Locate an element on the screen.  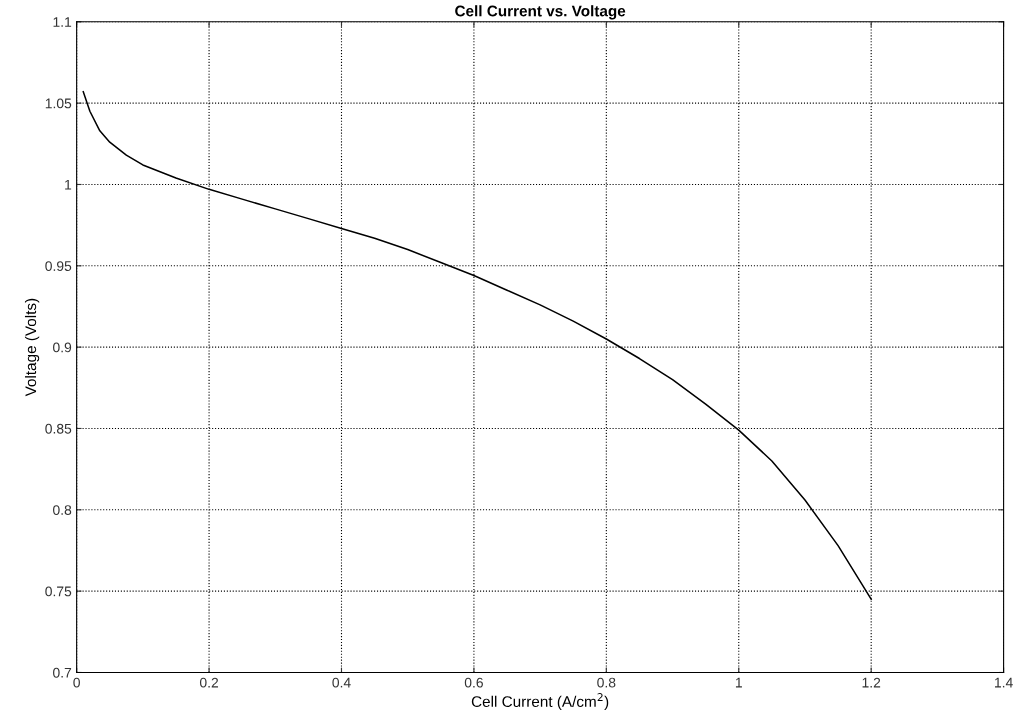
y-tick-label: 0.7 is located at coordinates (62, 672).